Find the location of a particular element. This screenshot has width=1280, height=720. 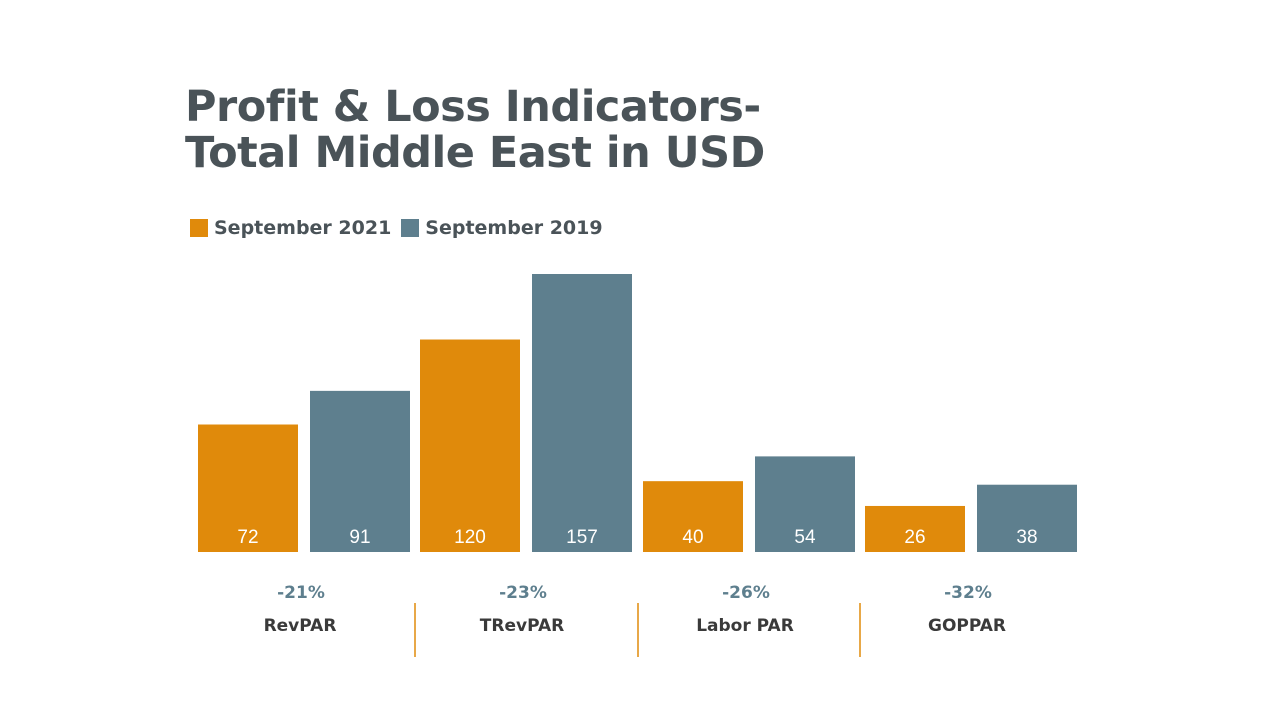

chart-title-line-2: Total Middle East in USD is located at coordinates (475, 153).